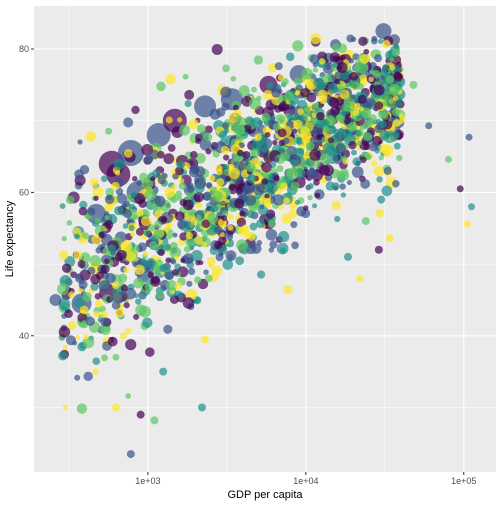  Describe the element at coordinates (24, 192) in the screenshot. I see `y-tick-label: 60` at that location.